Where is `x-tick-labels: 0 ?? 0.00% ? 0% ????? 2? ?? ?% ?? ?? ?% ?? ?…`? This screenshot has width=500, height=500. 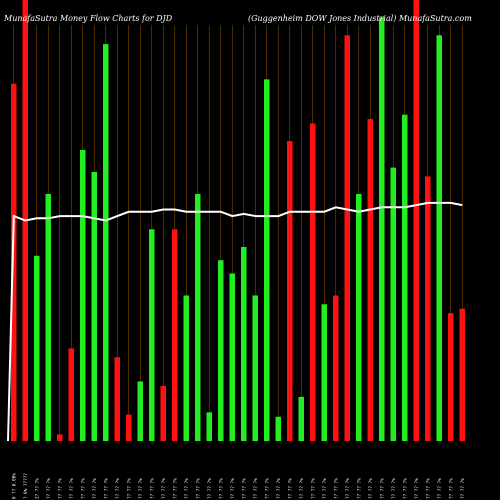 x-tick-labels: 0 ?? 0.00% ? 0% ????? 2? ?? ?% ?? ?? ?% ?? ?… is located at coordinates (238, 486).